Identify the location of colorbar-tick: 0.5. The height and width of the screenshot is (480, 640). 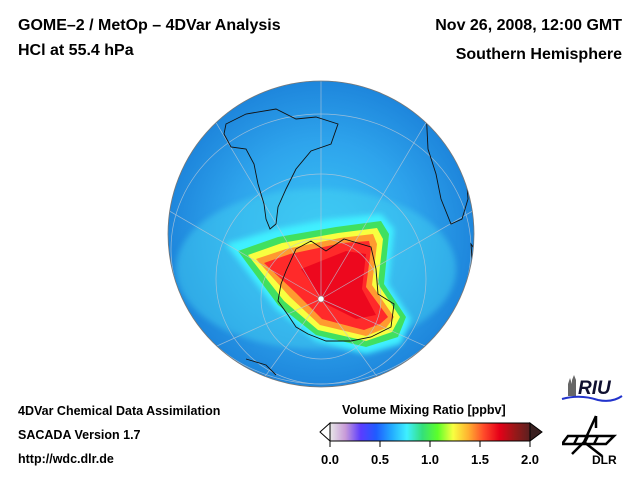
(380, 459).